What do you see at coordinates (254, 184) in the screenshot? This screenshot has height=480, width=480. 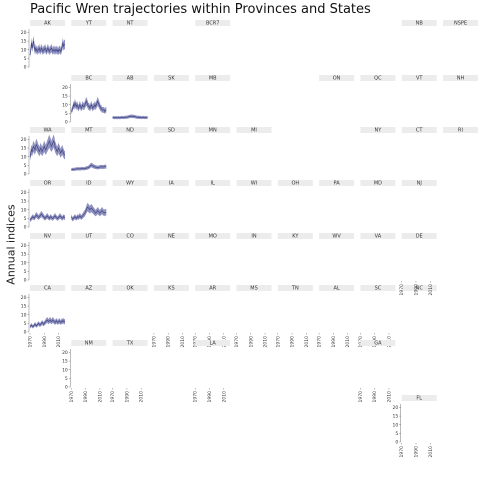 I see `panel-label: WI` at bounding box center [254, 184].